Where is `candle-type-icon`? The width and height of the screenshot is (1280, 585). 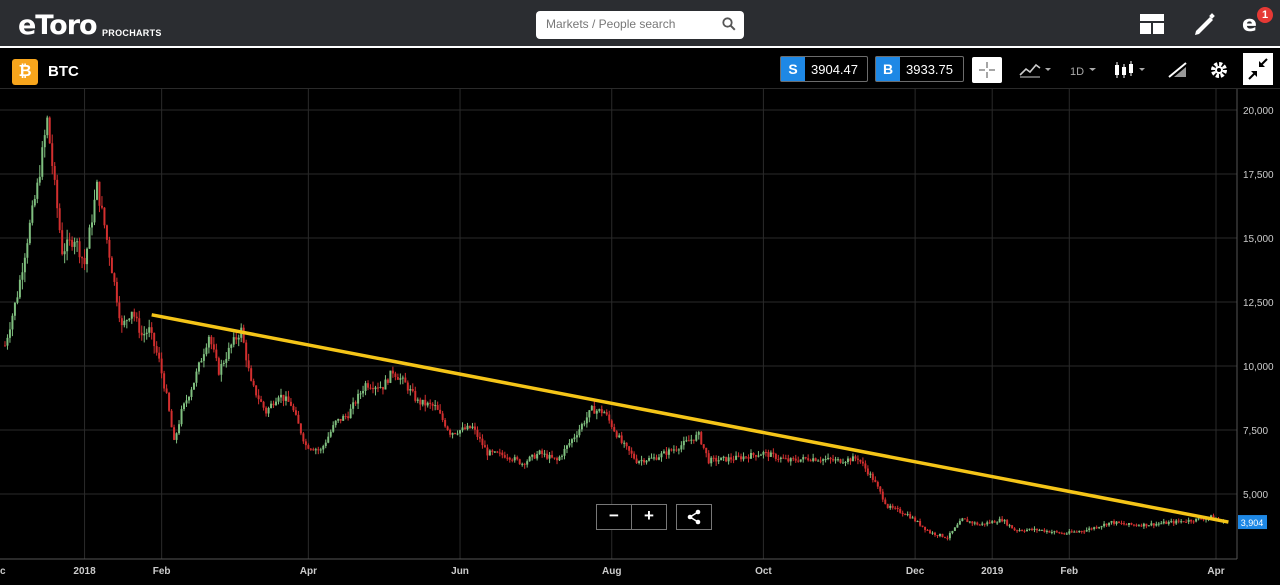
candle-type-icon is located at coordinates (1130, 70).